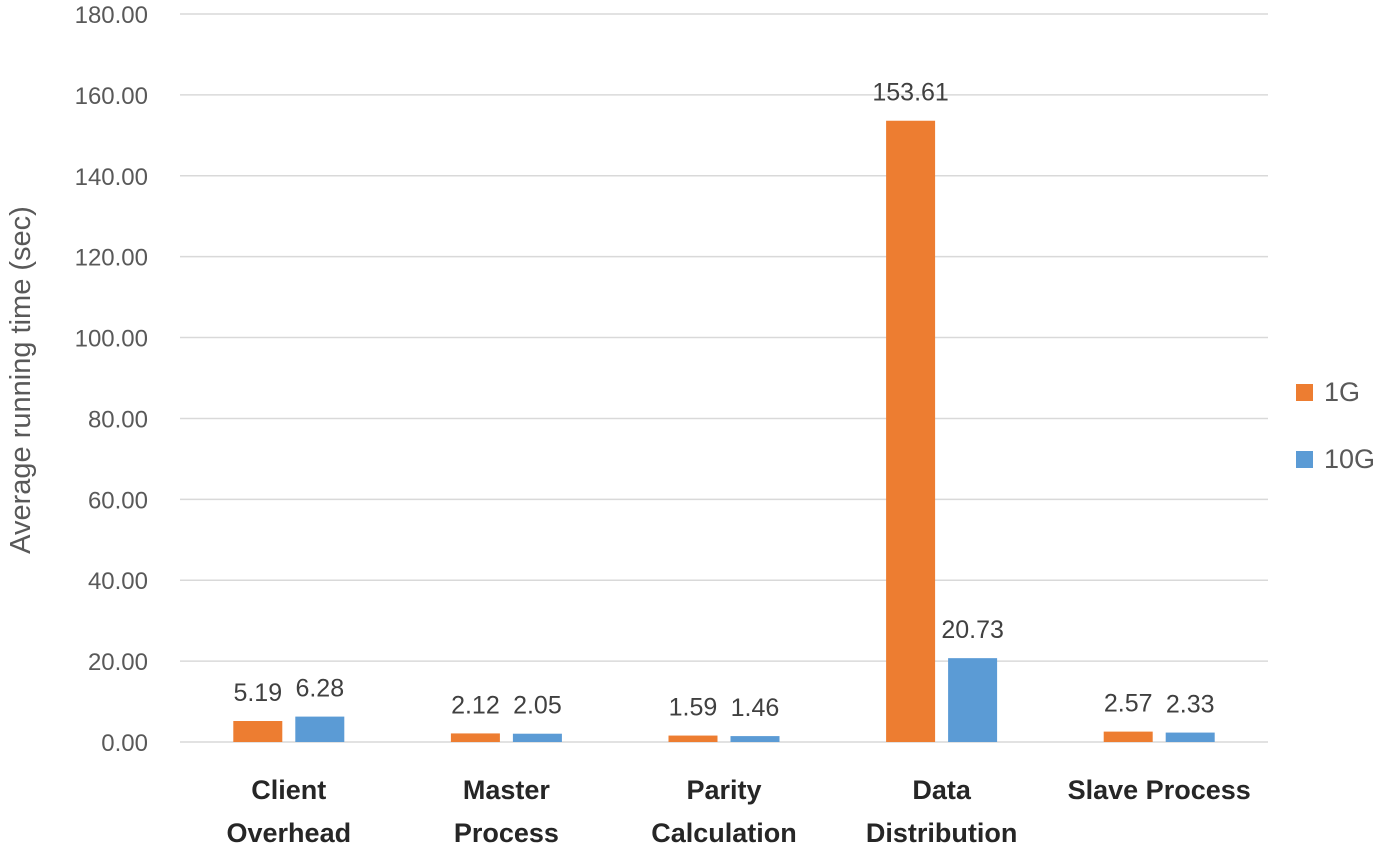 The width and height of the screenshot is (1381, 845). Describe the element at coordinates (723, 790) in the screenshot. I see `category-label: Parity` at that location.